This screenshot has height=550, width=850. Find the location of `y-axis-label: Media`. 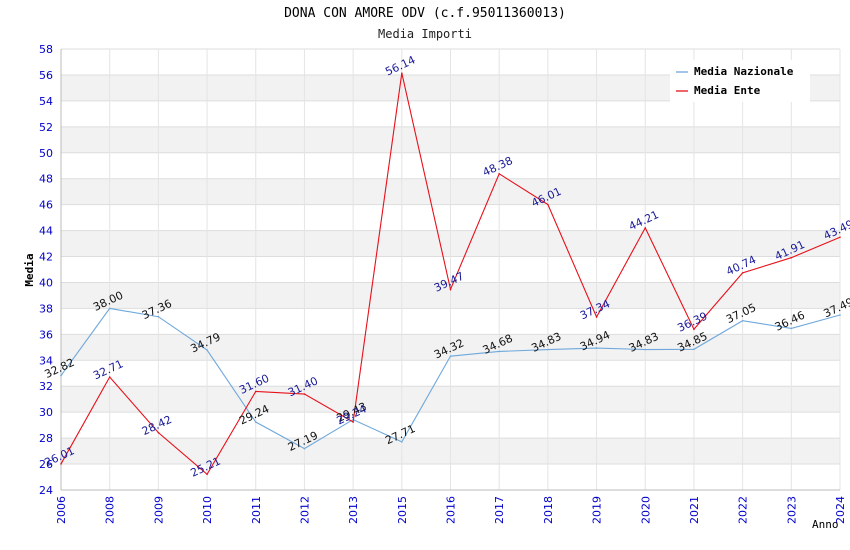

y-axis-label: Media is located at coordinates (29, 269).